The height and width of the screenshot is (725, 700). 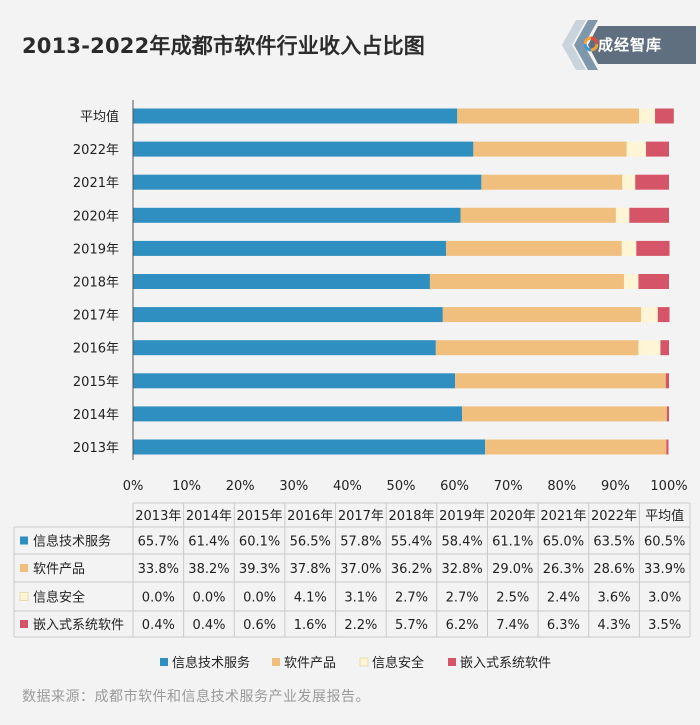 What do you see at coordinates (454, 486) in the screenshot?
I see `x-tick-label: 60%` at bounding box center [454, 486].